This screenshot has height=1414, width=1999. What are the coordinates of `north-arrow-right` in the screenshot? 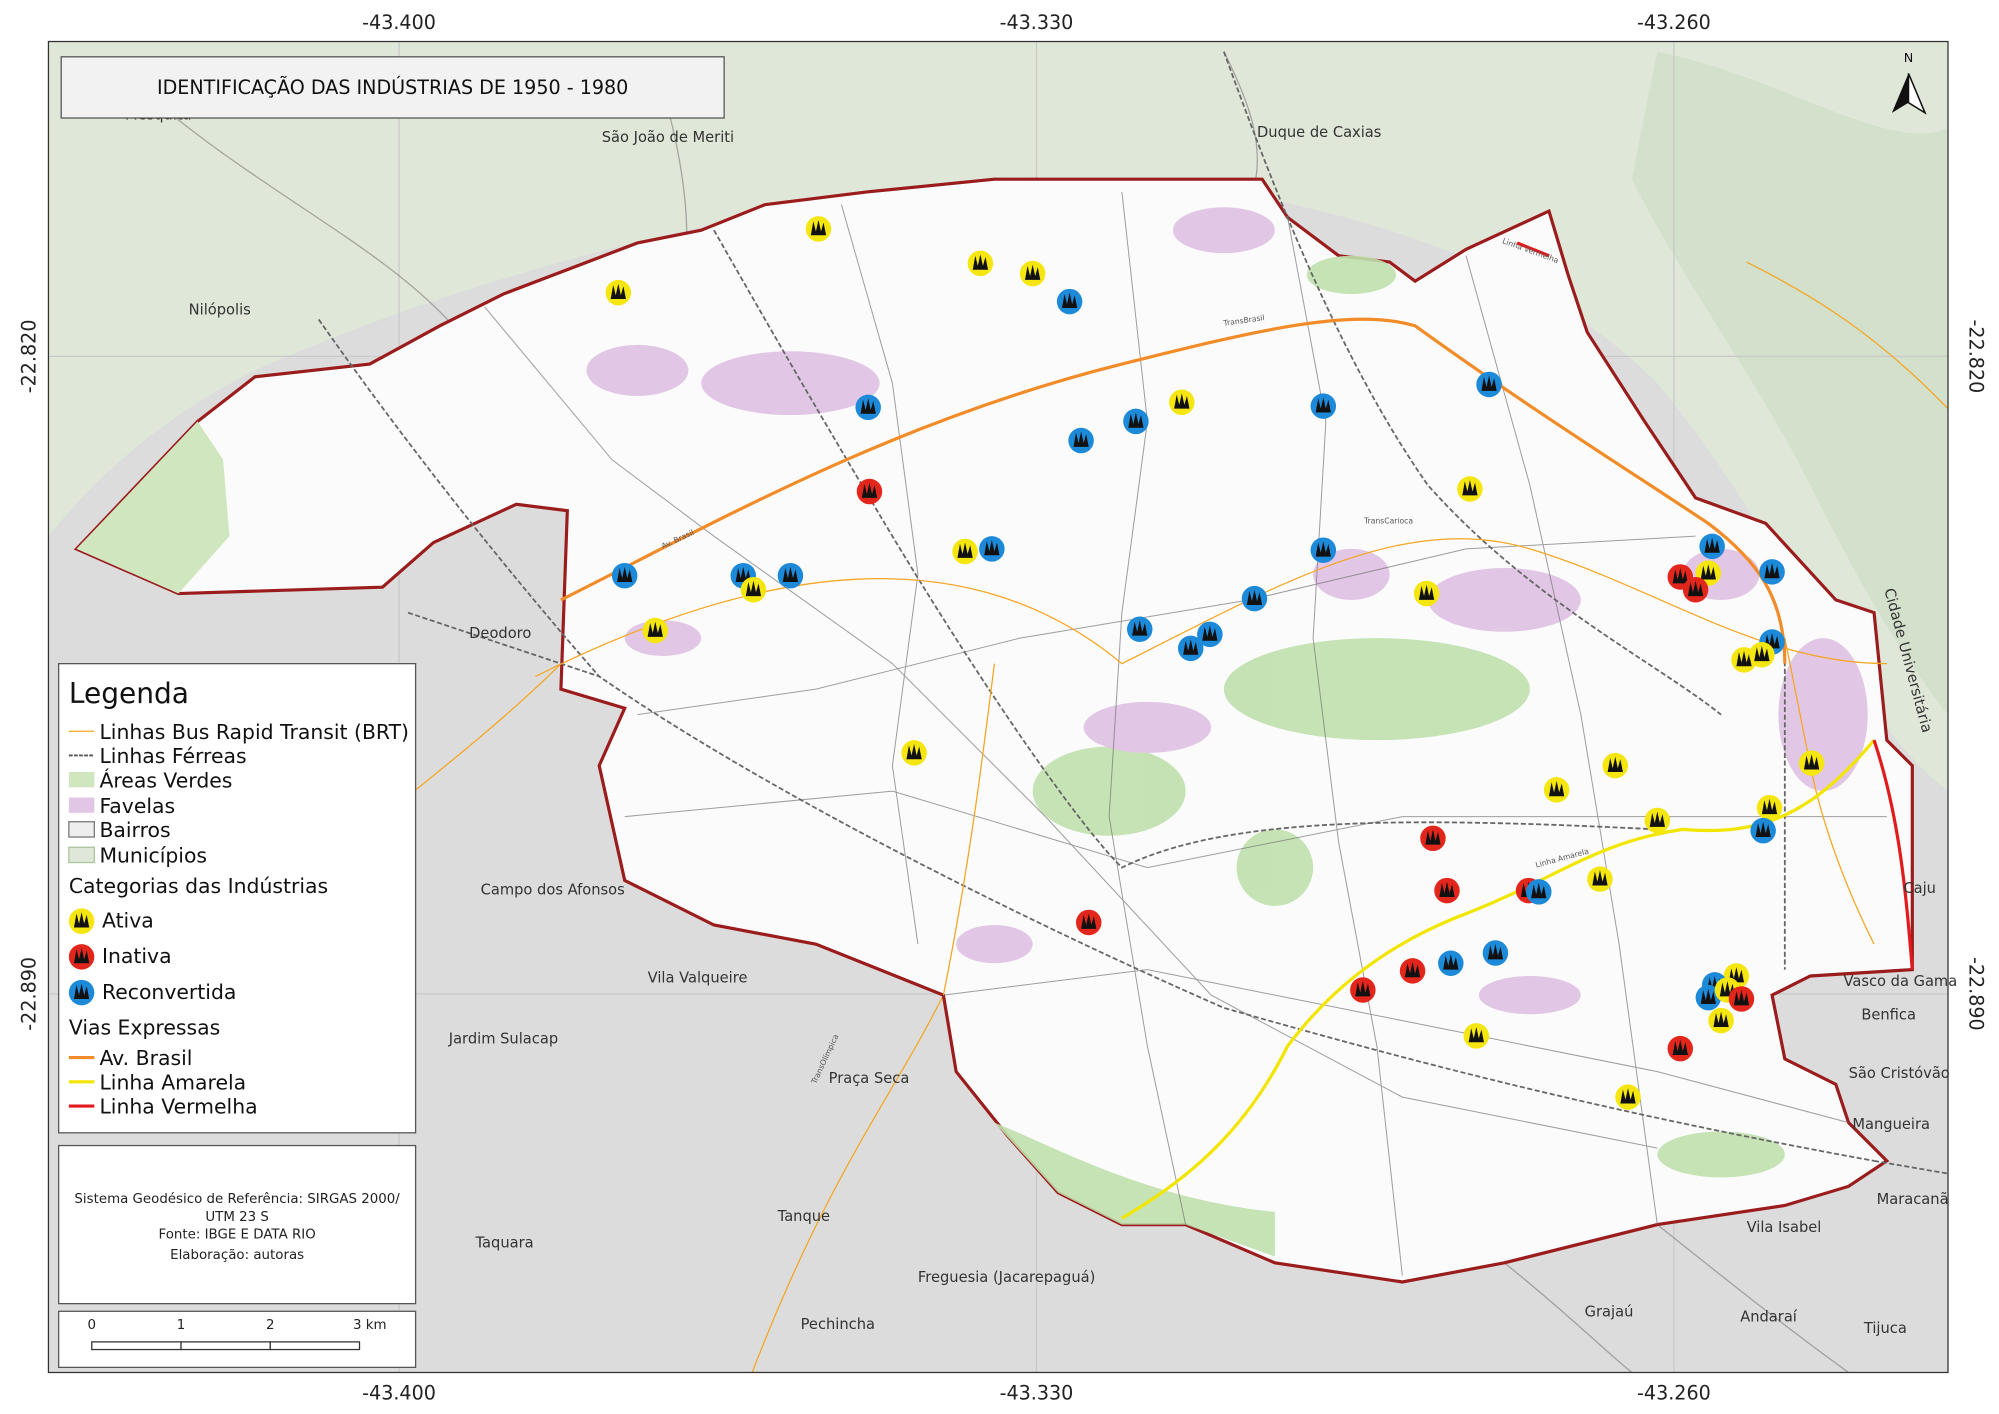 It's located at (1917, 94).